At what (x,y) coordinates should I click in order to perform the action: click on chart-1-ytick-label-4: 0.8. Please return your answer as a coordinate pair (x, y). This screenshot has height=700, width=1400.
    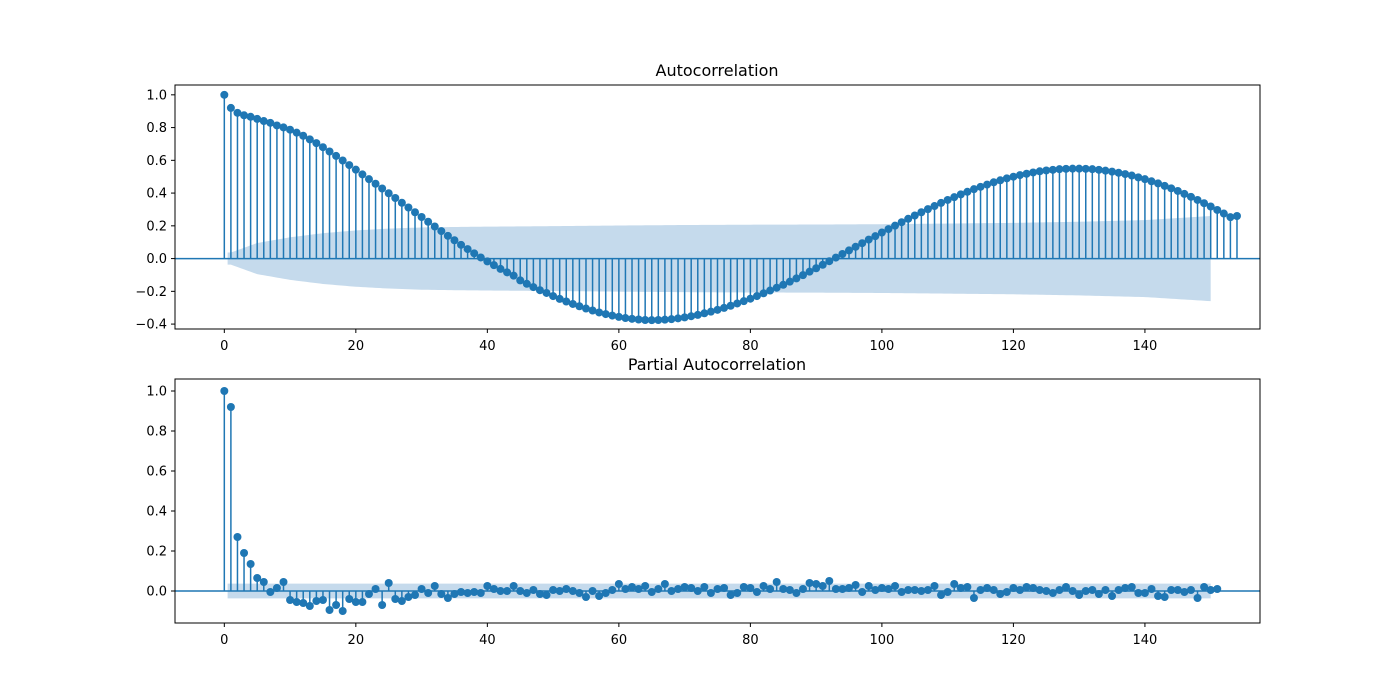
    Looking at the image, I should click on (156, 432).